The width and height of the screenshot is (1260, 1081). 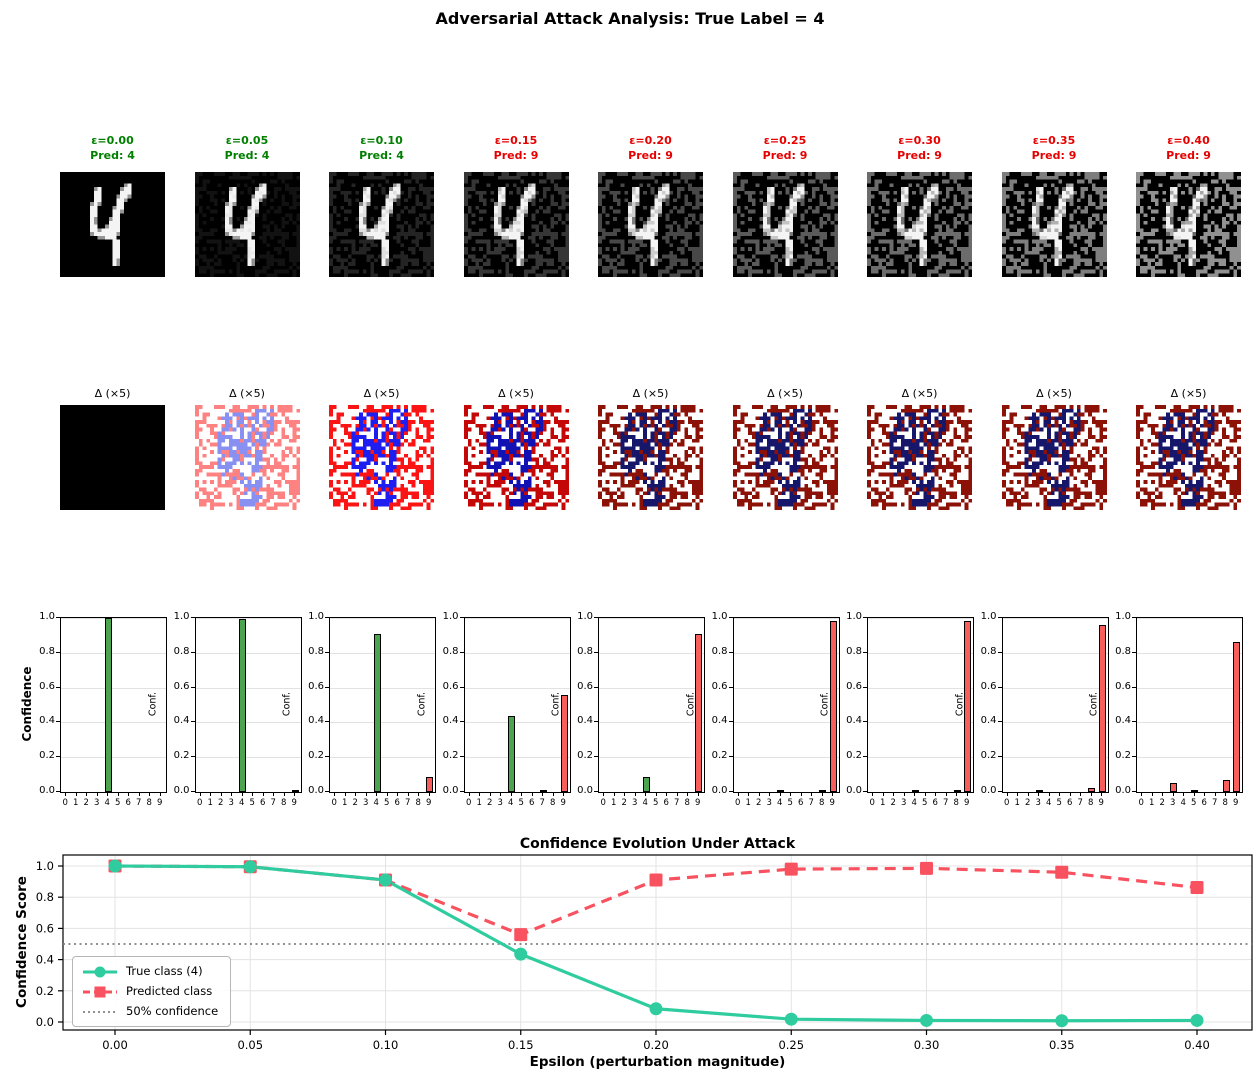 What do you see at coordinates (1194, 803) in the screenshot?
I see `x-tick-label: 5` at bounding box center [1194, 803].